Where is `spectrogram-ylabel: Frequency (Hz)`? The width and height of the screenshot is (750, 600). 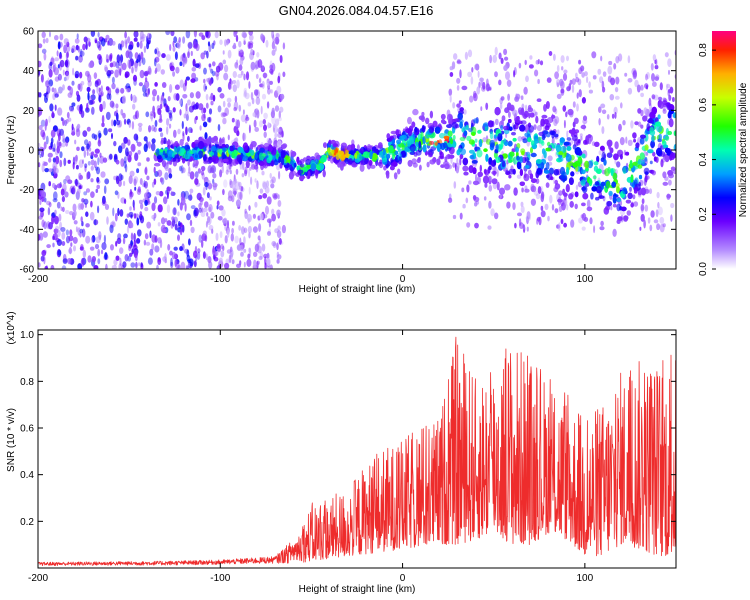
spectrogram-ylabel: Frequency (Hz) is located at coordinates (11, 150).